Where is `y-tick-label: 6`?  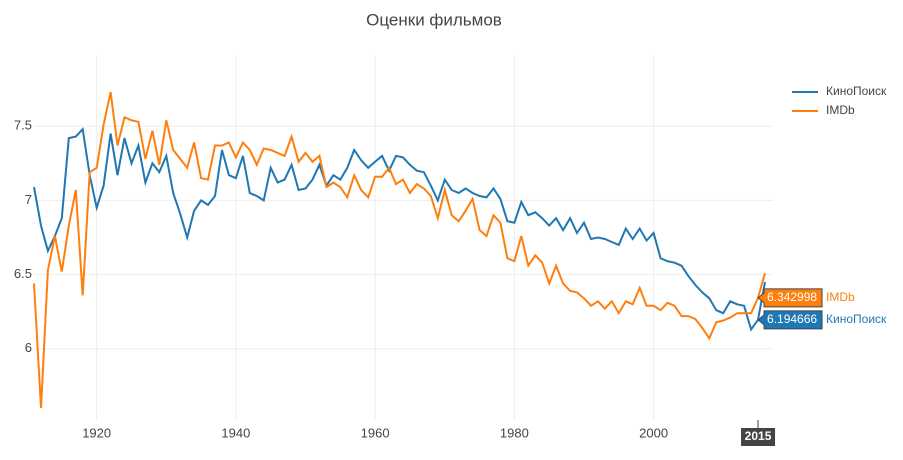
y-tick-label: 6 is located at coordinates (28, 347).